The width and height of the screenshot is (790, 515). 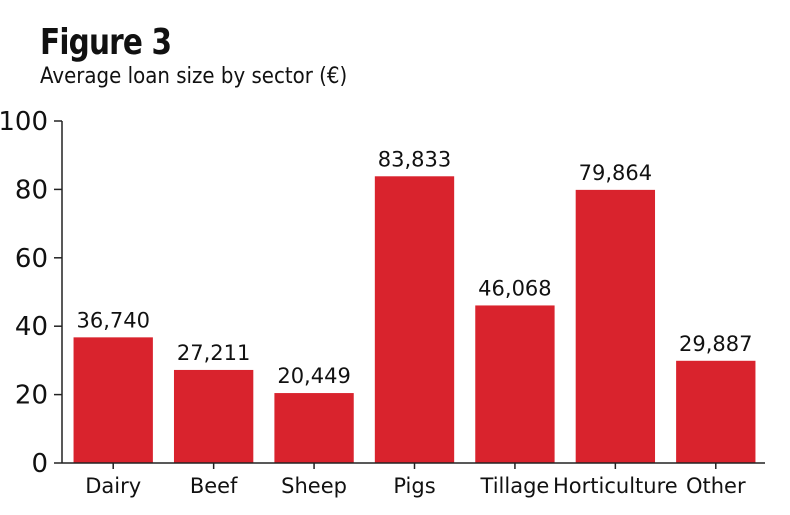 What do you see at coordinates (314, 486) in the screenshot?
I see `x-tick-label: Sheep` at bounding box center [314, 486].